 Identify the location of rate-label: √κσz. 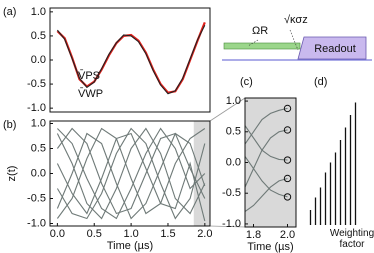
(296, 20).